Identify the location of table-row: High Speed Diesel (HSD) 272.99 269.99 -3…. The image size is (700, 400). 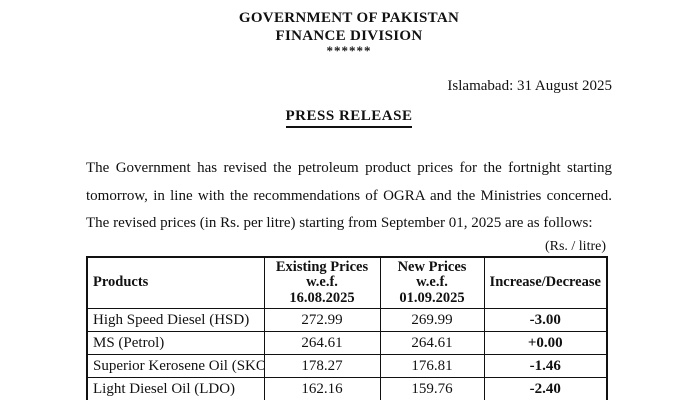
(347, 320).